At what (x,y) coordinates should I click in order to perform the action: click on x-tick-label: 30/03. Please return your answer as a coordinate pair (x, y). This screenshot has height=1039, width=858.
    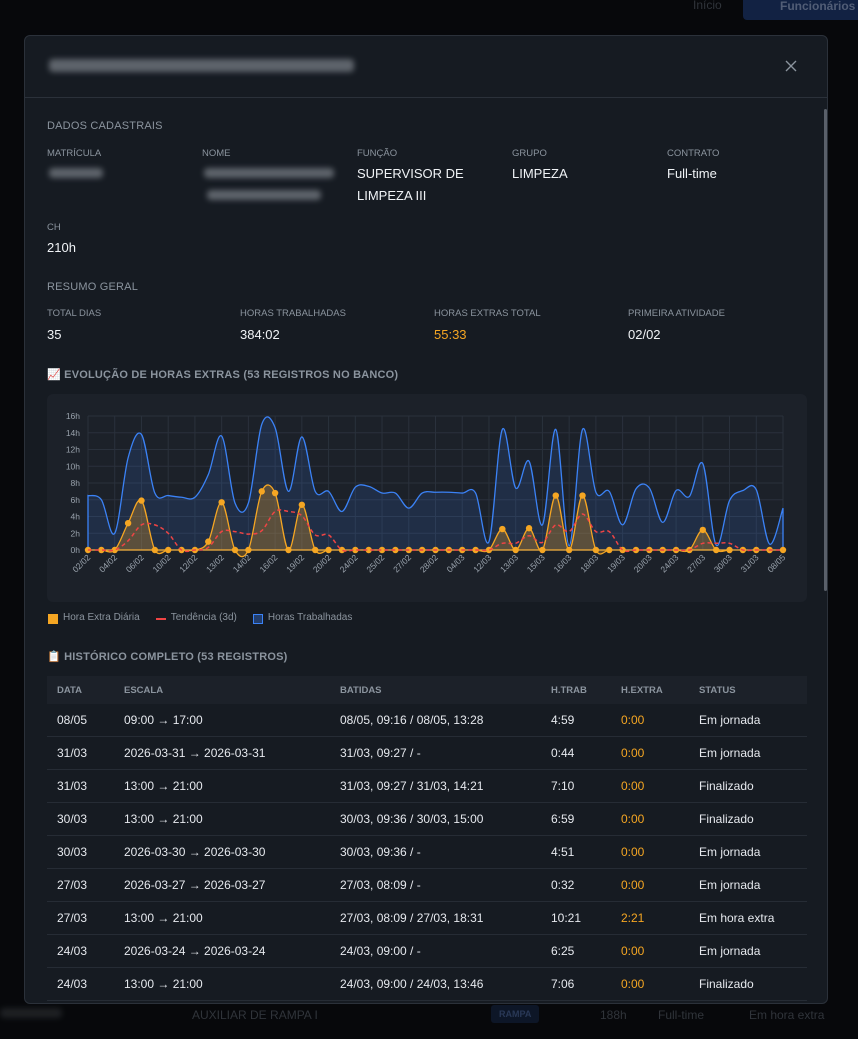
    Looking at the image, I should click on (723, 563).